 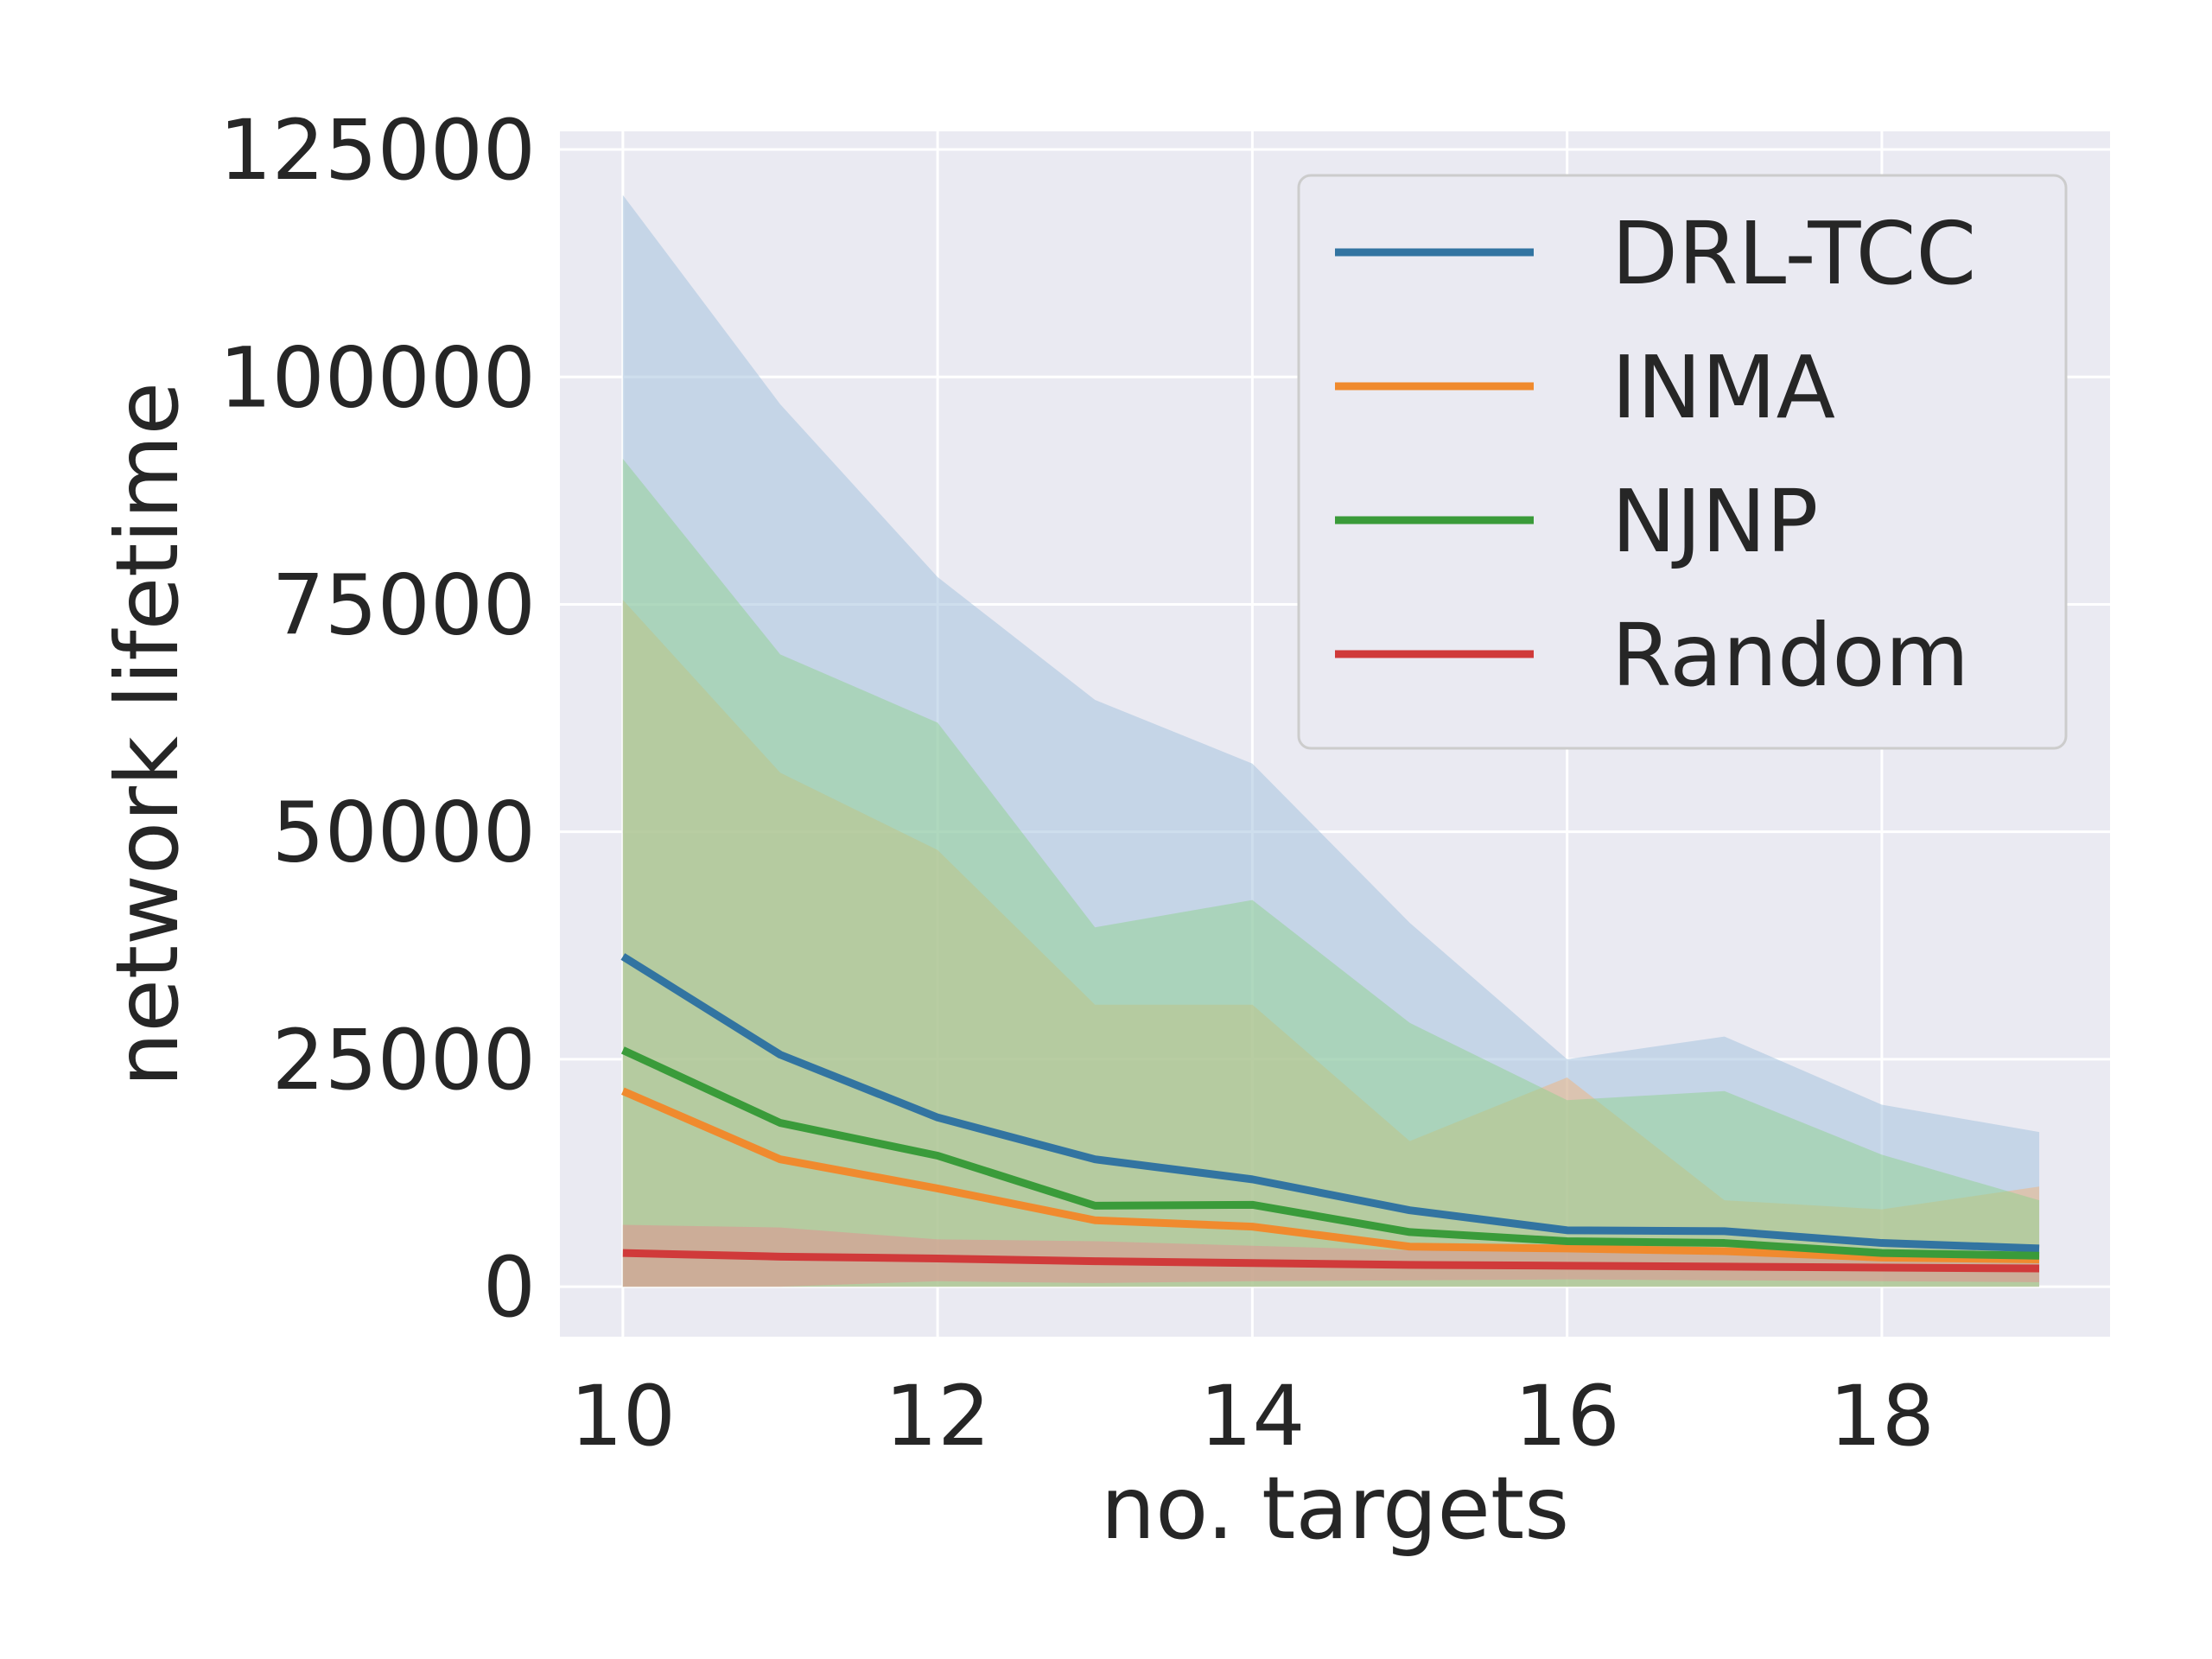 I want to click on y-tick-label: 25000, so click(x=404, y=1060).